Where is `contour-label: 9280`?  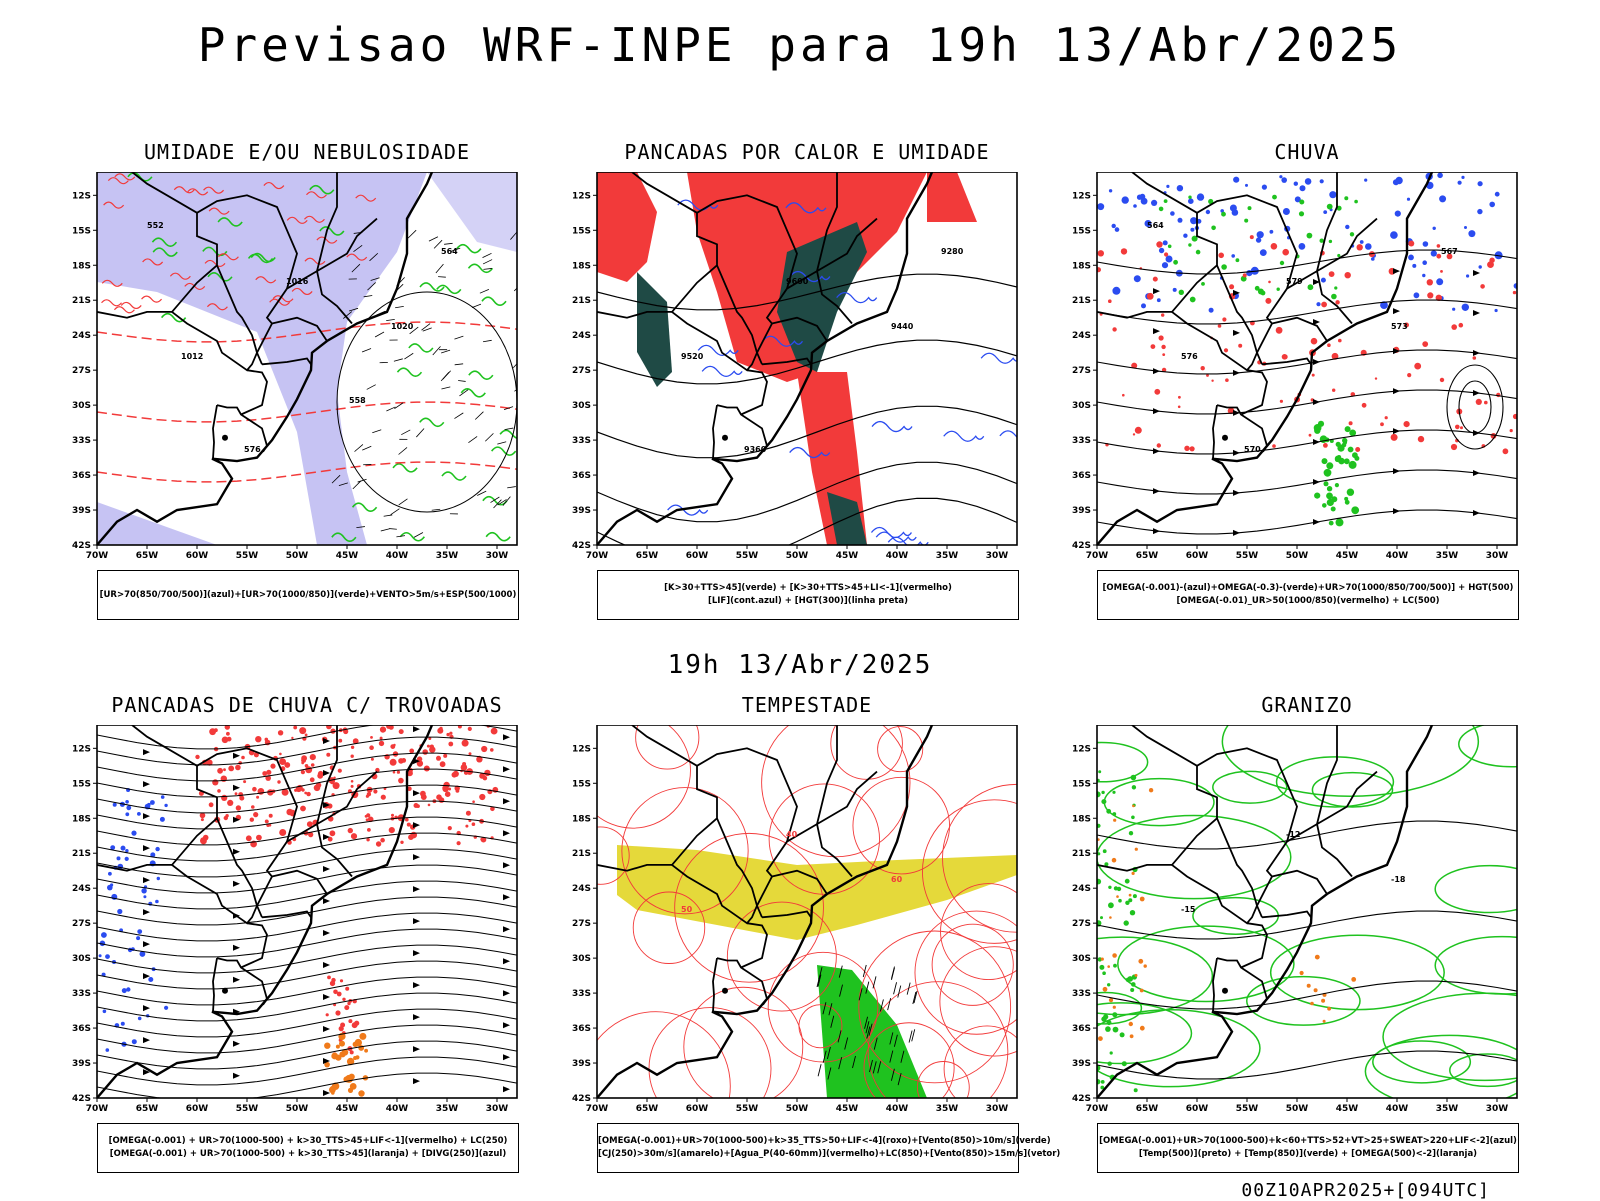
contour-label: 9280 is located at coordinates (952, 251).